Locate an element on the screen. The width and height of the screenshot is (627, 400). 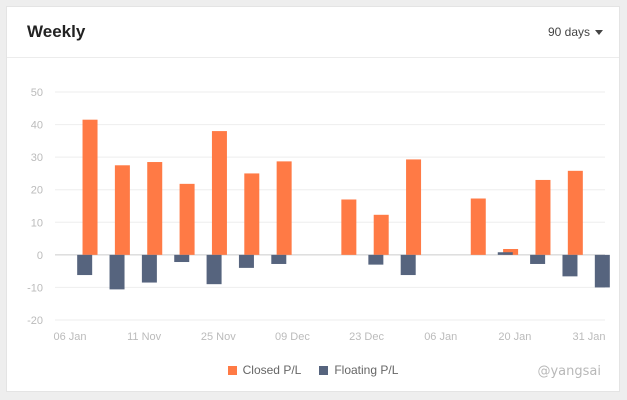
y-tick-label: -10 is located at coordinates (35, 288).